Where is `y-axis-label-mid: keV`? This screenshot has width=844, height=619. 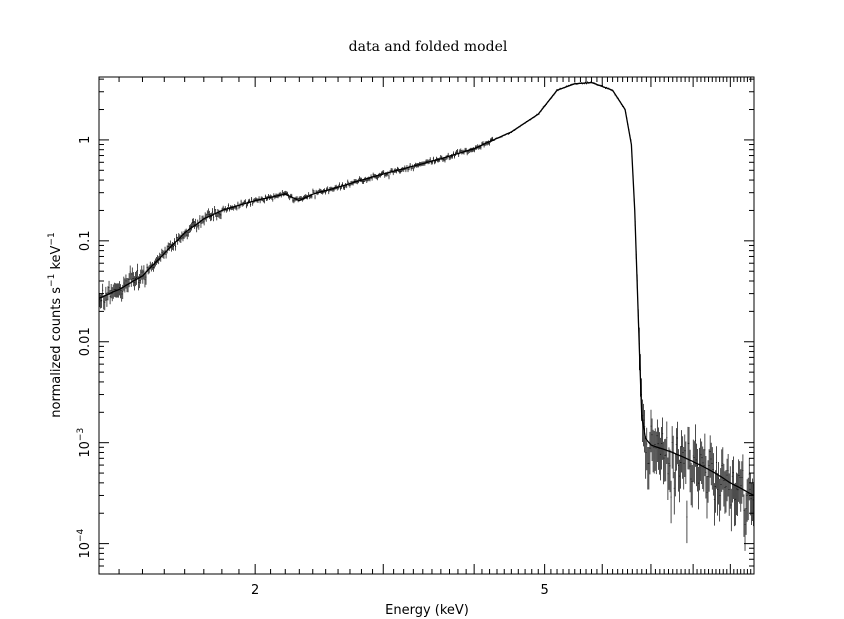 y-axis-label-mid: keV is located at coordinates (56, 259).